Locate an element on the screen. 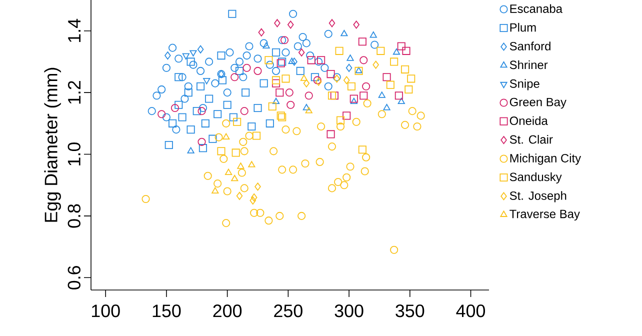  legend-label: St. Clair is located at coordinates (531, 139).